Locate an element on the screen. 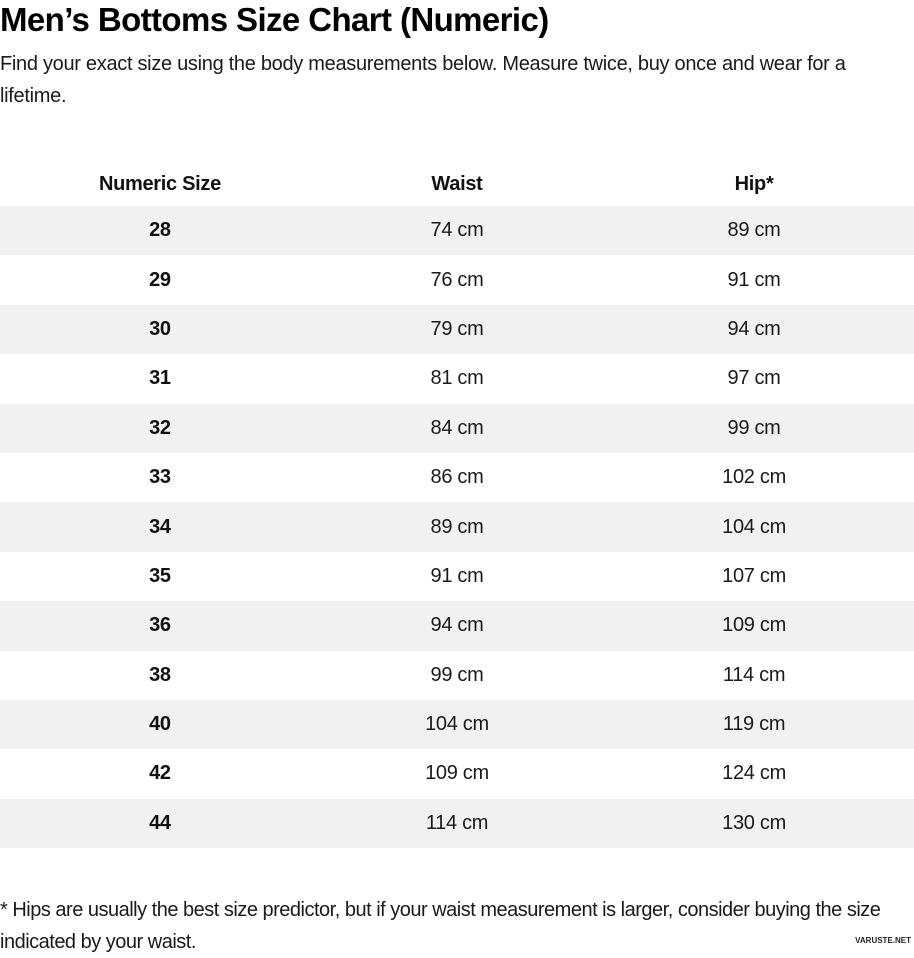 The height and width of the screenshot is (958, 914). size-cell: 40 is located at coordinates (160, 724).